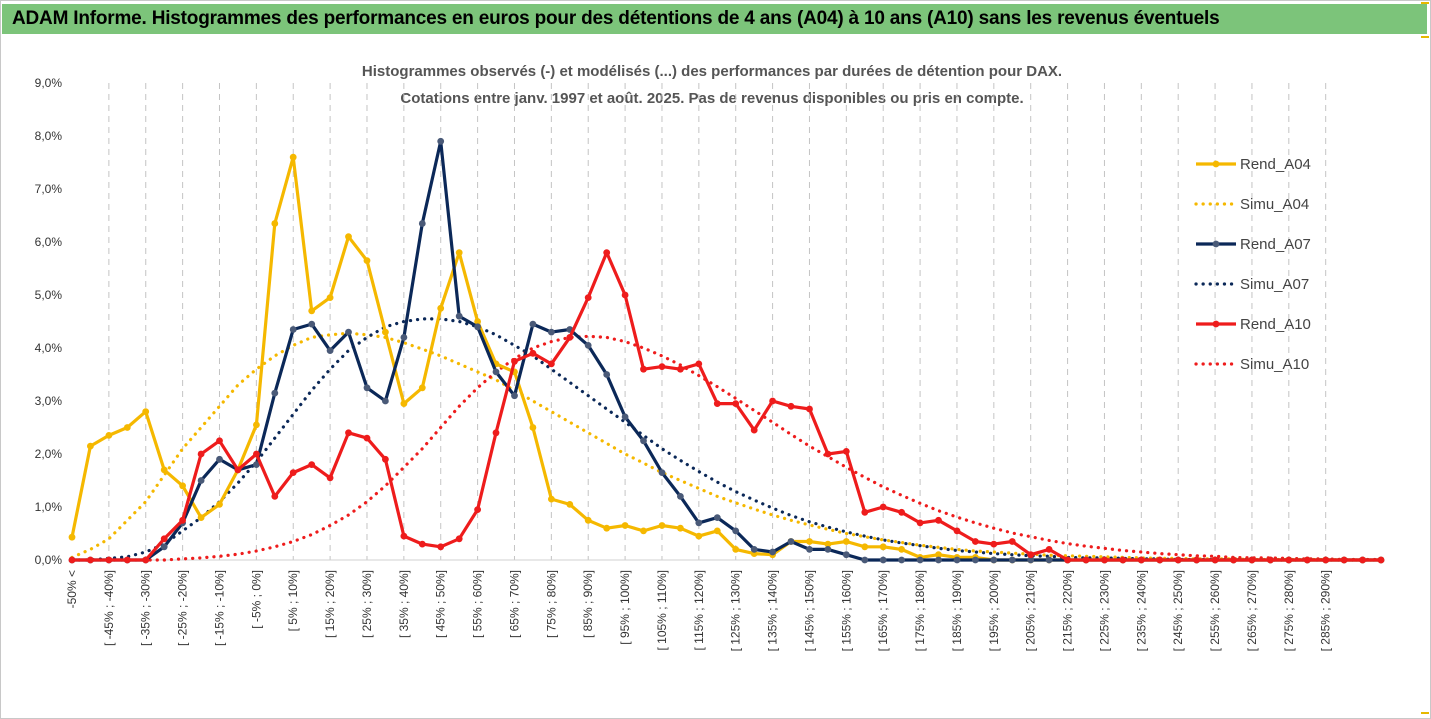 Image resolution: width=1431 pixels, height=719 pixels. Describe the element at coordinates (49, 242) in the screenshot. I see `y-tick-label: 6,0%` at that location.